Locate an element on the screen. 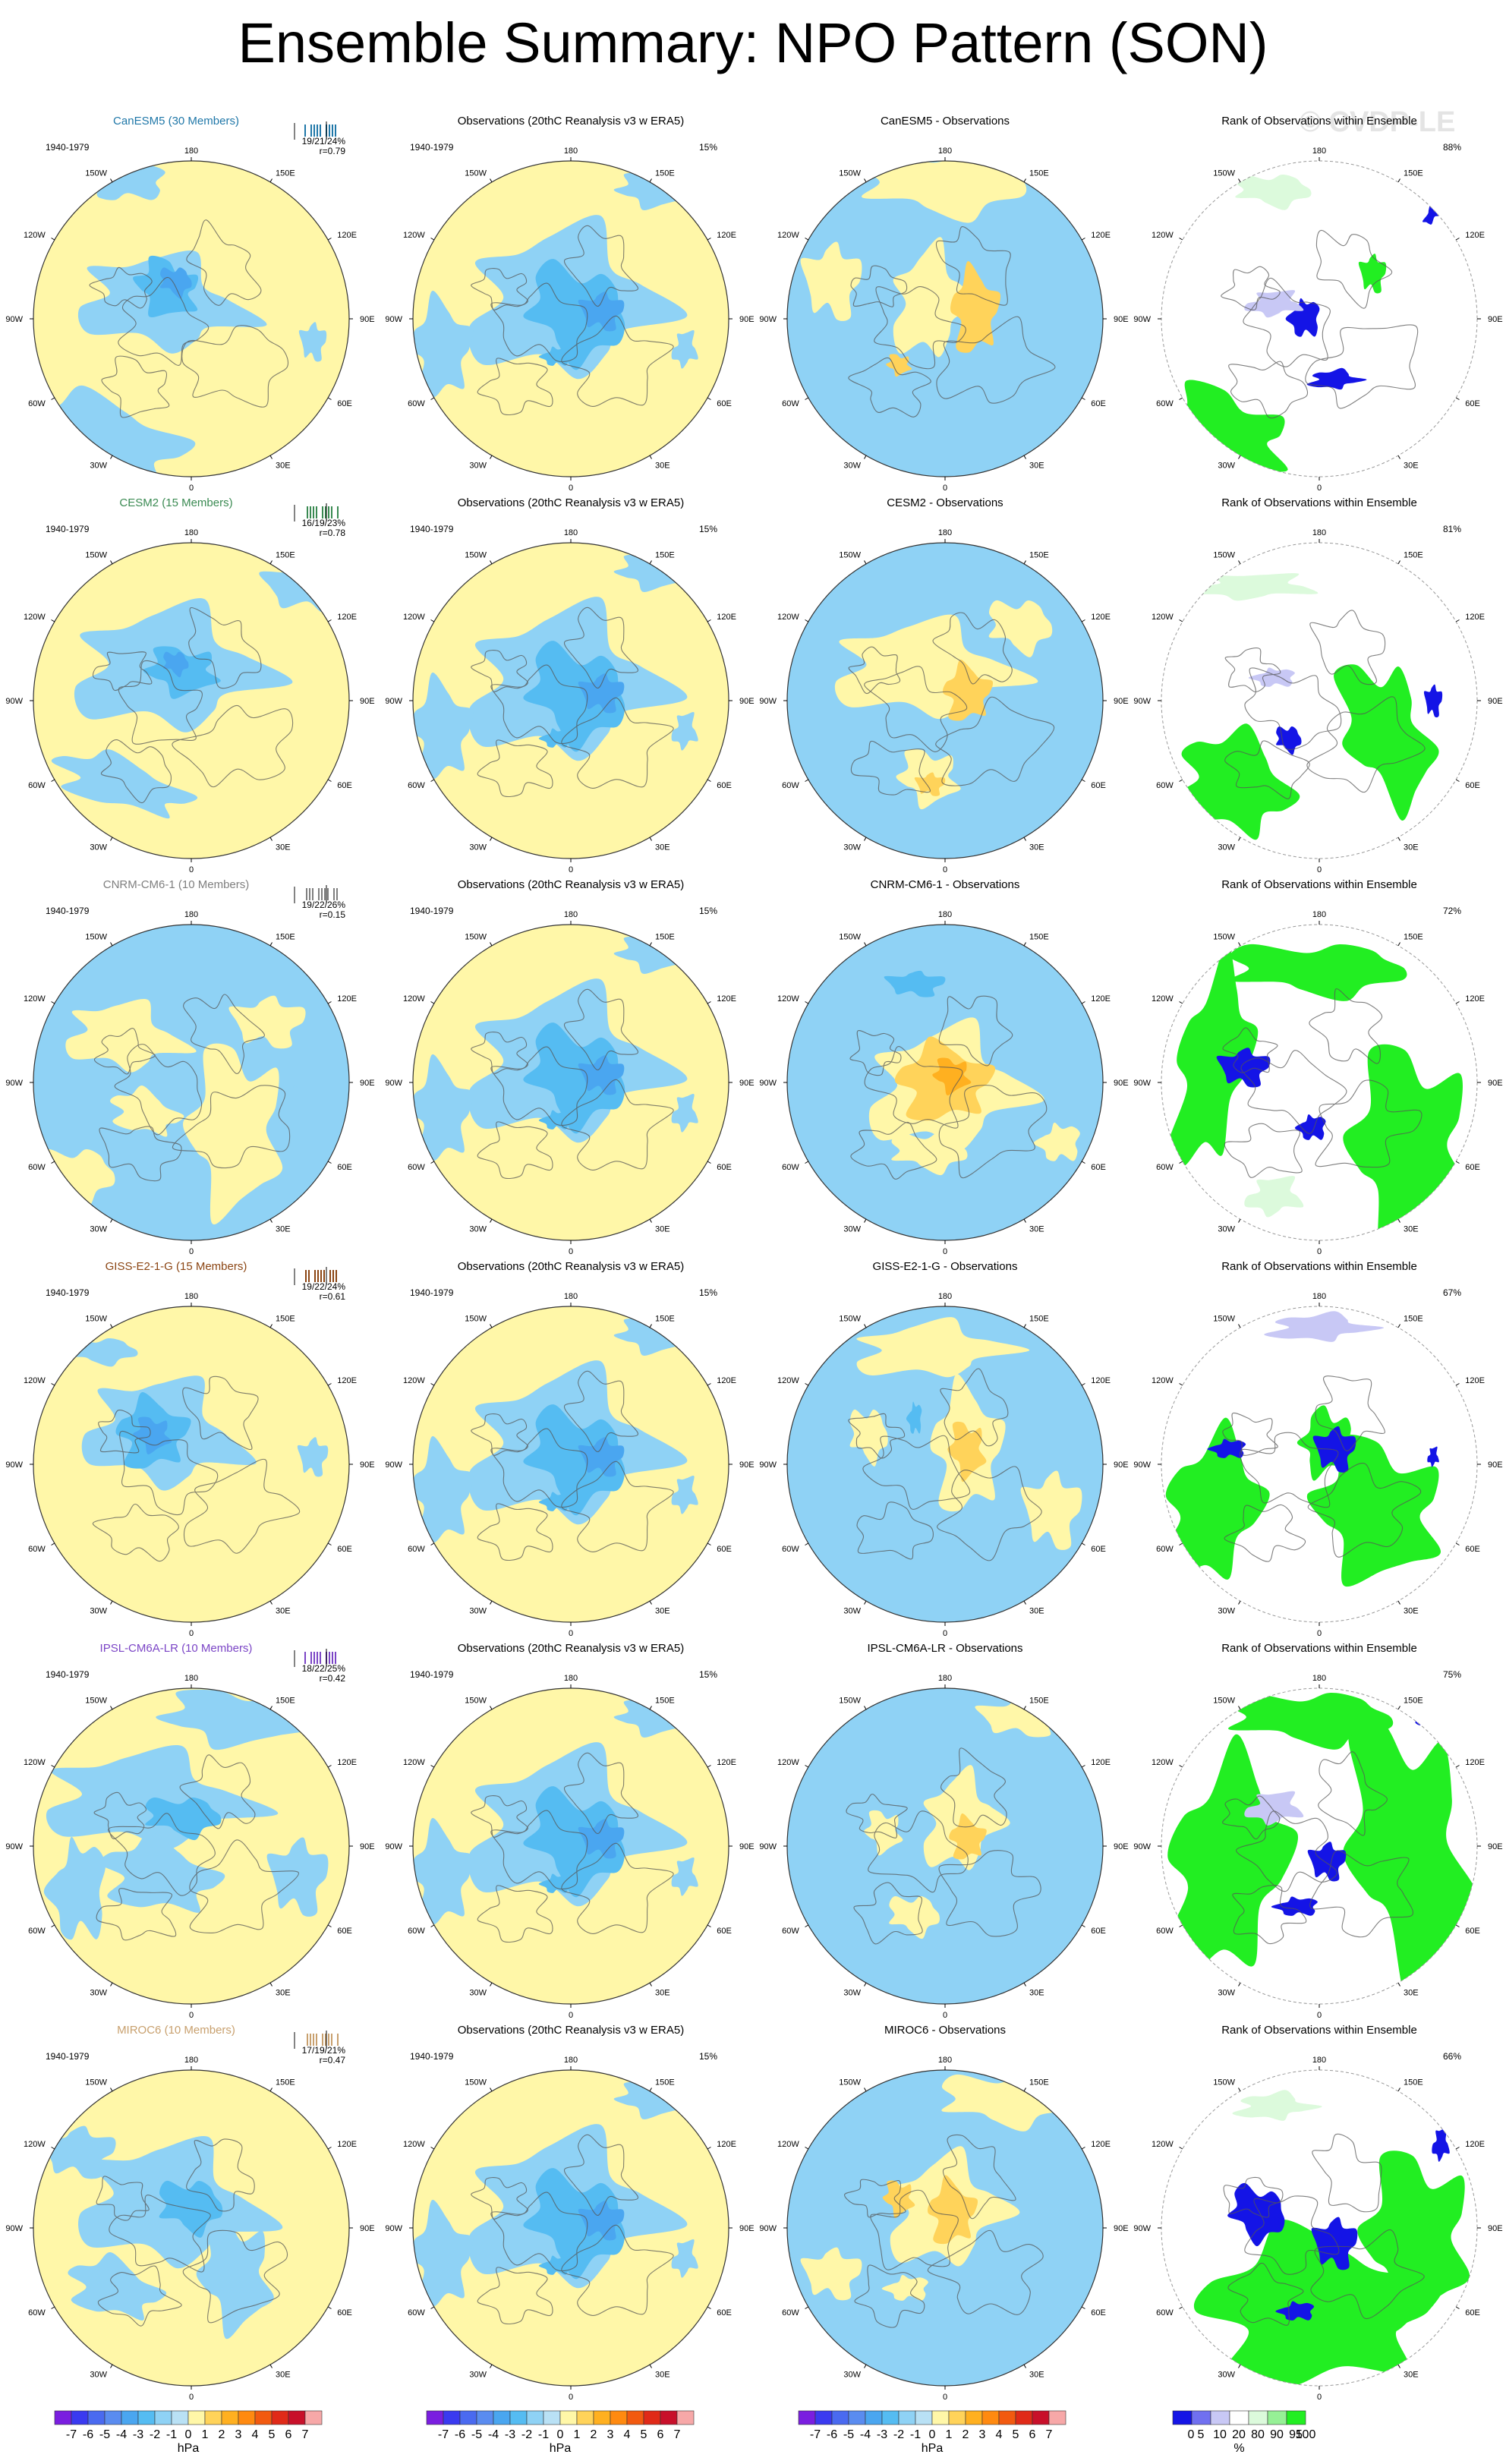 The height and width of the screenshot is (2464, 1506). longitude-label: 150E is located at coordinates (665, 937).